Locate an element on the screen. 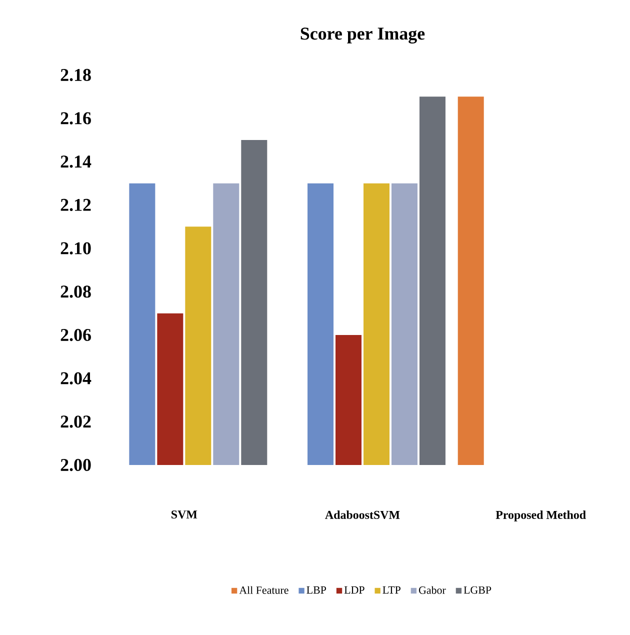  y-tick-label: 2.18 is located at coordinates (75, 75).